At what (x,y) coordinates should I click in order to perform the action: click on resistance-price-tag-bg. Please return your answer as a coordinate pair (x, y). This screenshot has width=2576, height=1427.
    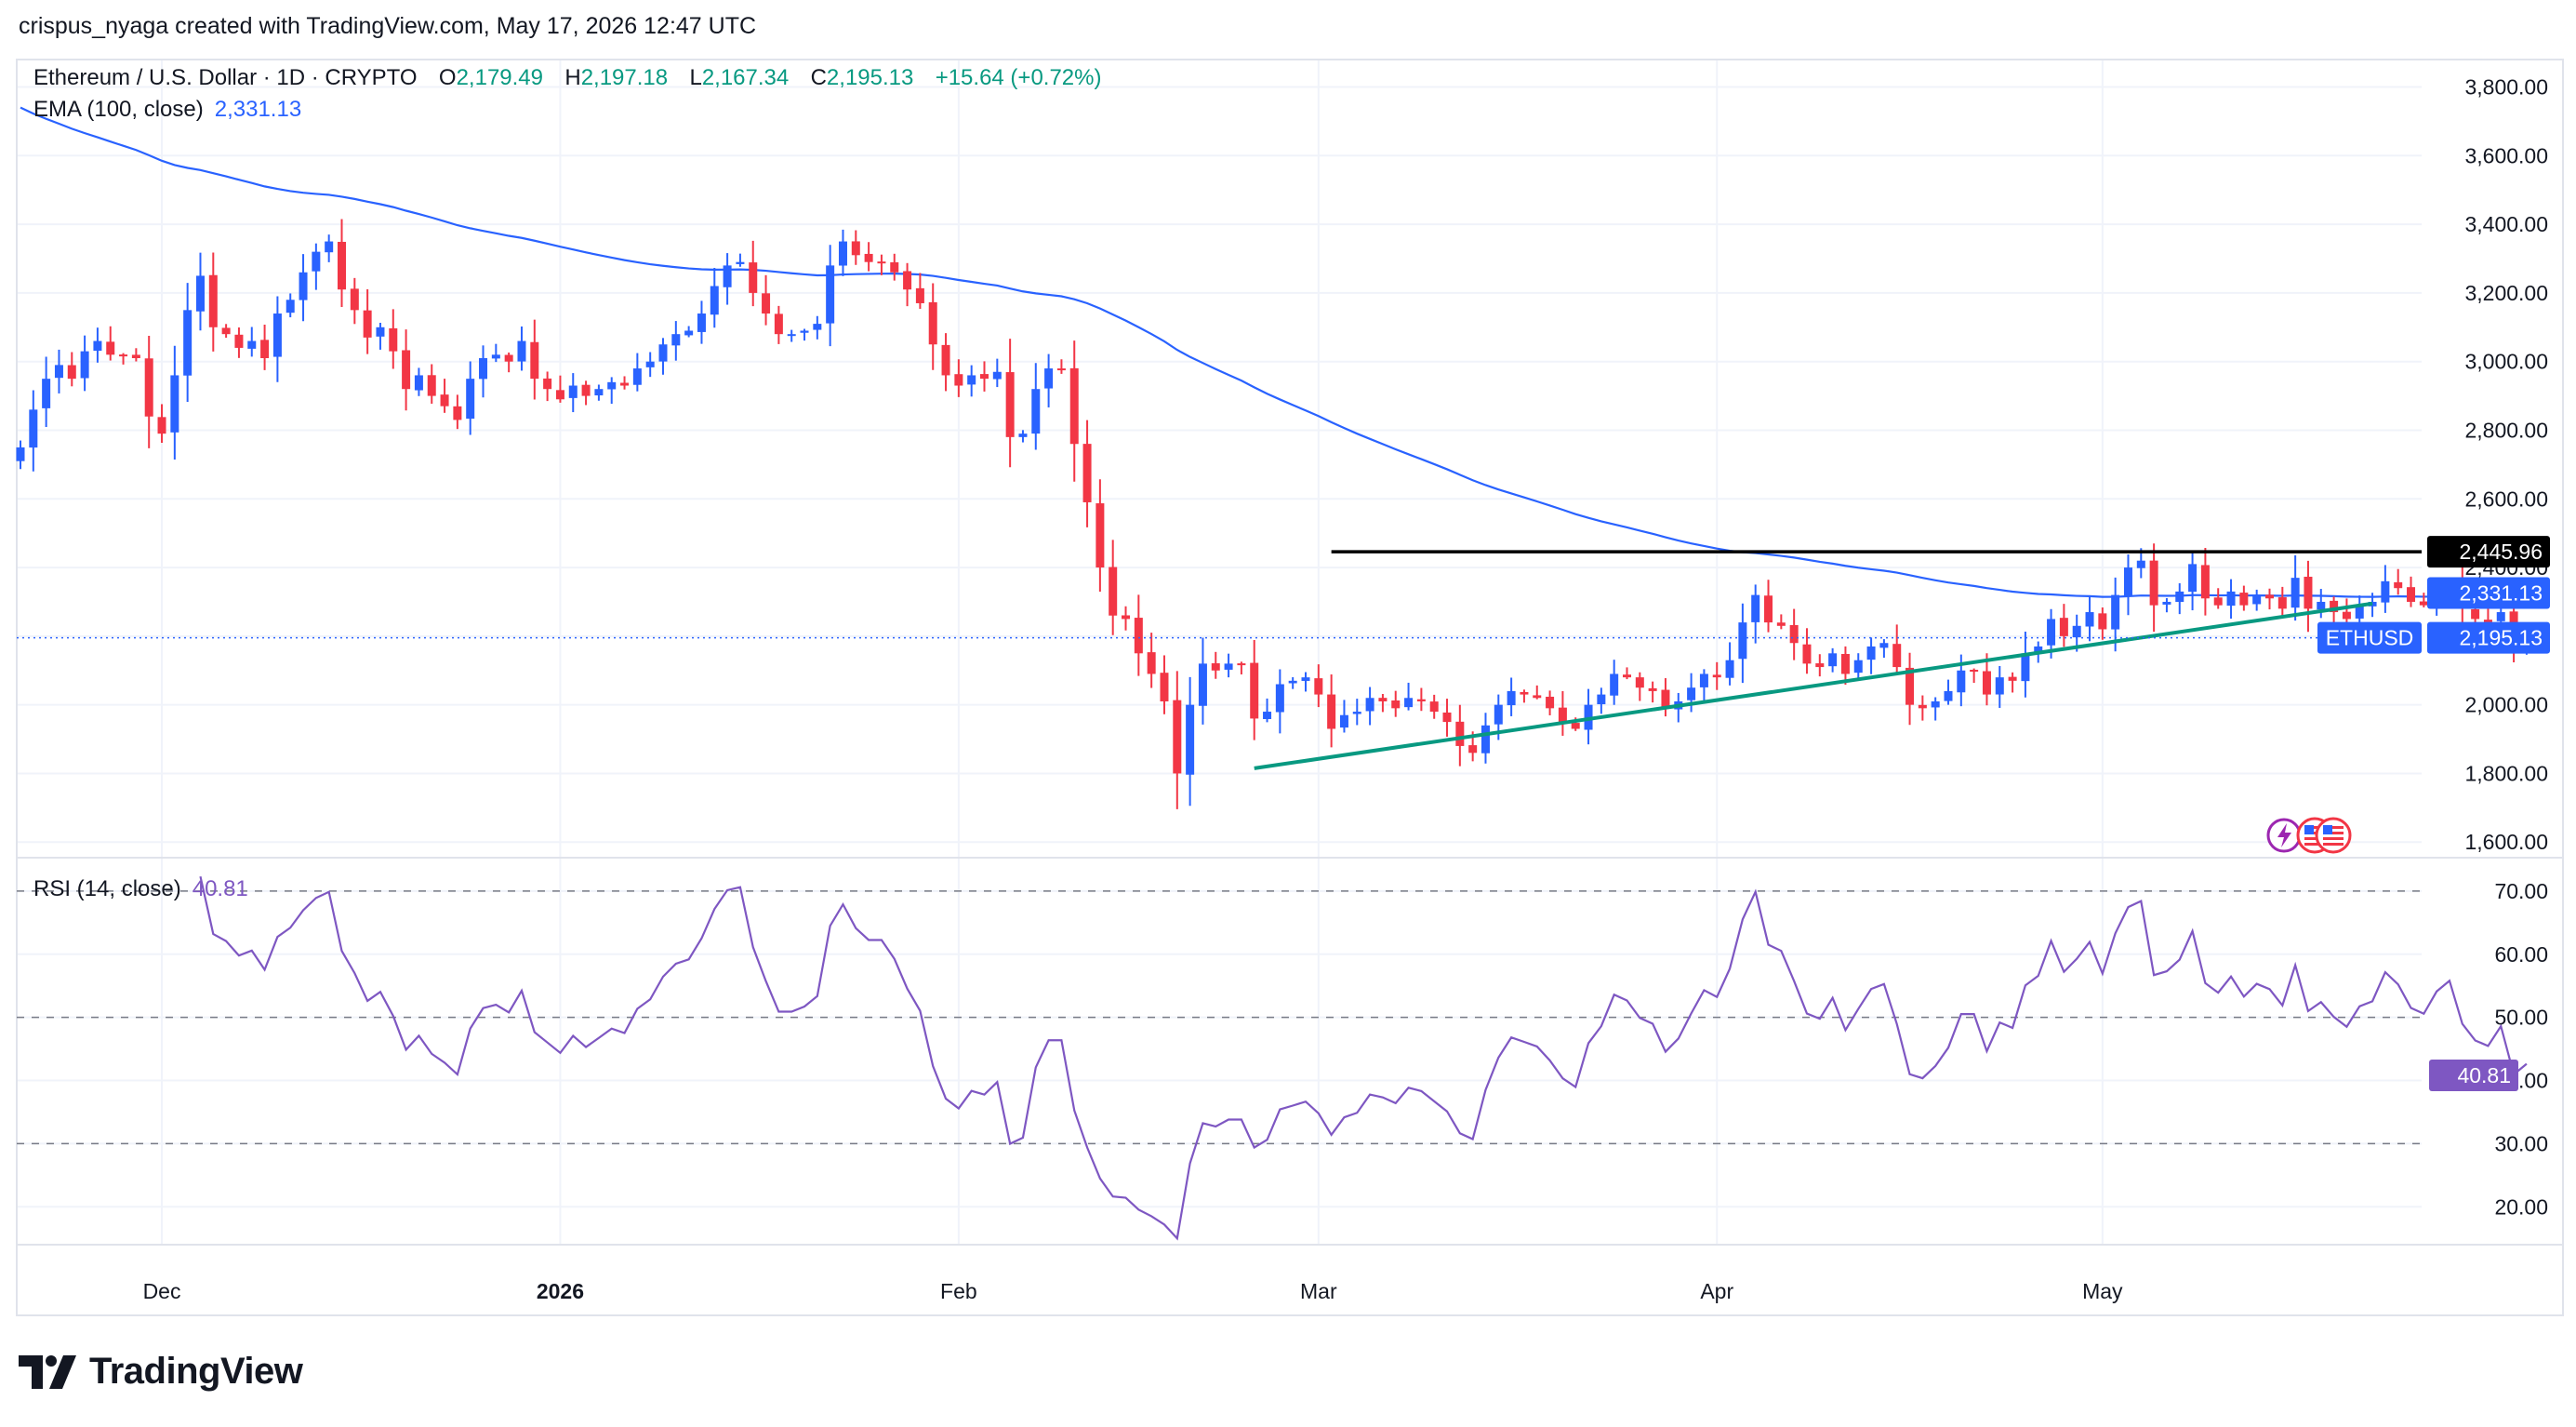
    Looking at the image, I should click on (2488, 552).